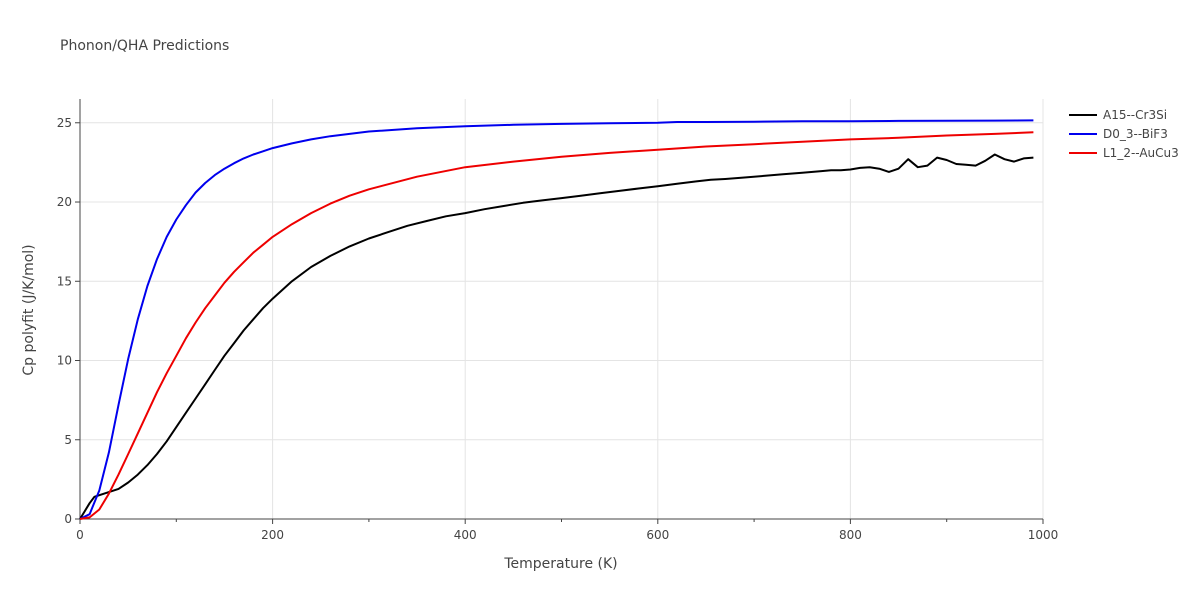 The image size is (1200, 600). I want to click on x-tick-label: 0, so click(80, 535).